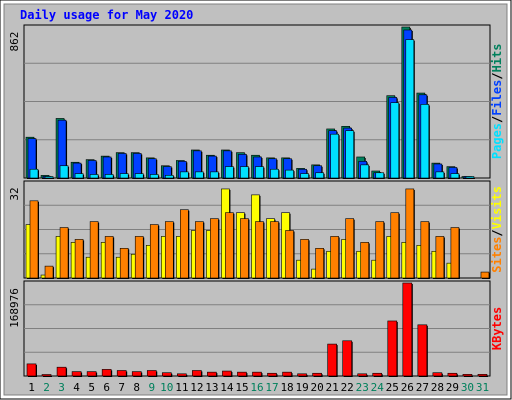 The width and height of the screenshot is (512, 400). Describe the element at coordinates (214, 175) in the screenshot. I see `bar-pages-day-13-face` at that location.